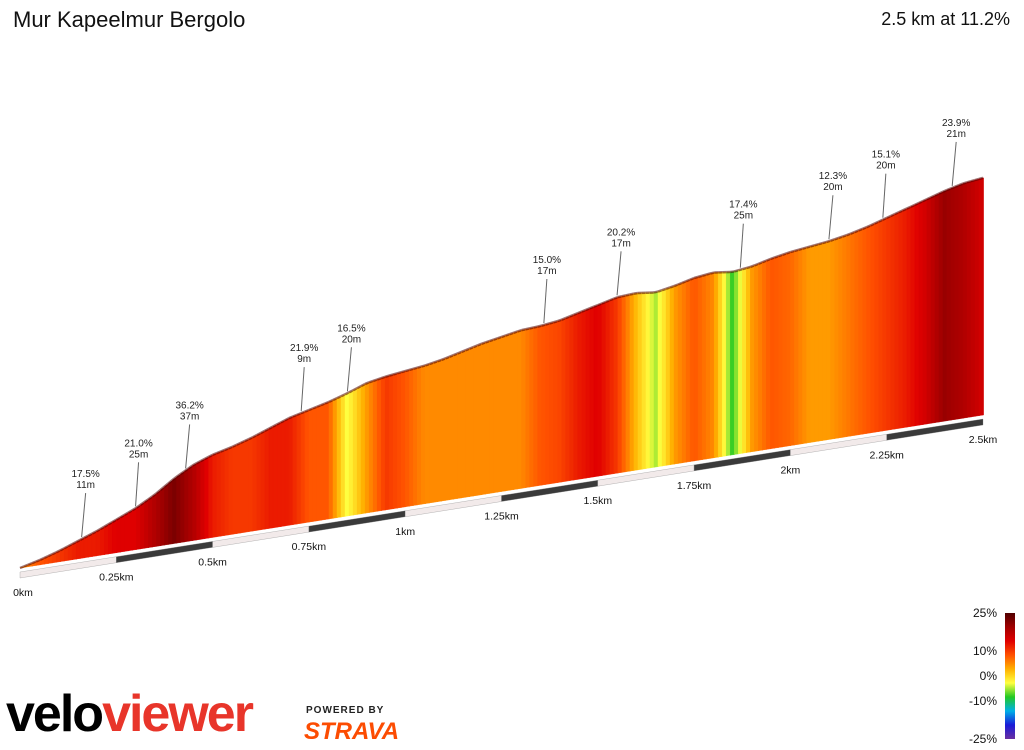 This screenshot has width=1024, height=750. I want to click on legend-label: 0%, so click(989, 676).